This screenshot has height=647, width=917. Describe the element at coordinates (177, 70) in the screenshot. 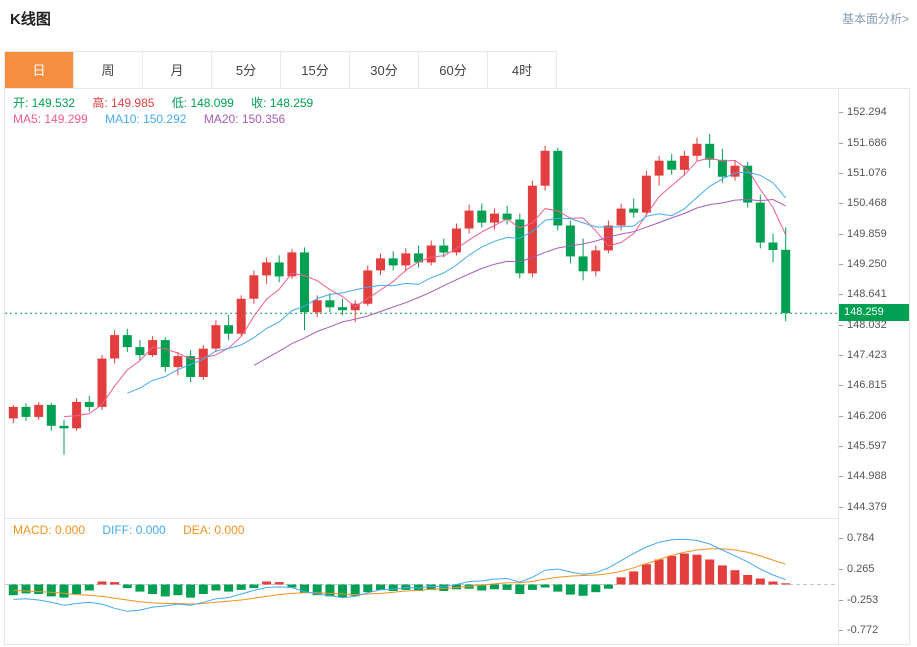

I see `tab-month: 月` at that location.